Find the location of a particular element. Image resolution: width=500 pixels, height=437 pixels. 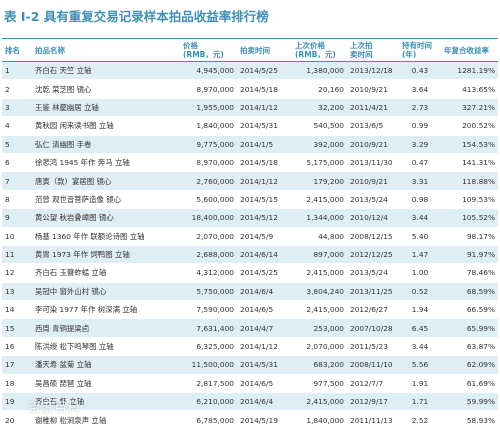

cell-rate: 65.99% is located at coordinates (469, 328).